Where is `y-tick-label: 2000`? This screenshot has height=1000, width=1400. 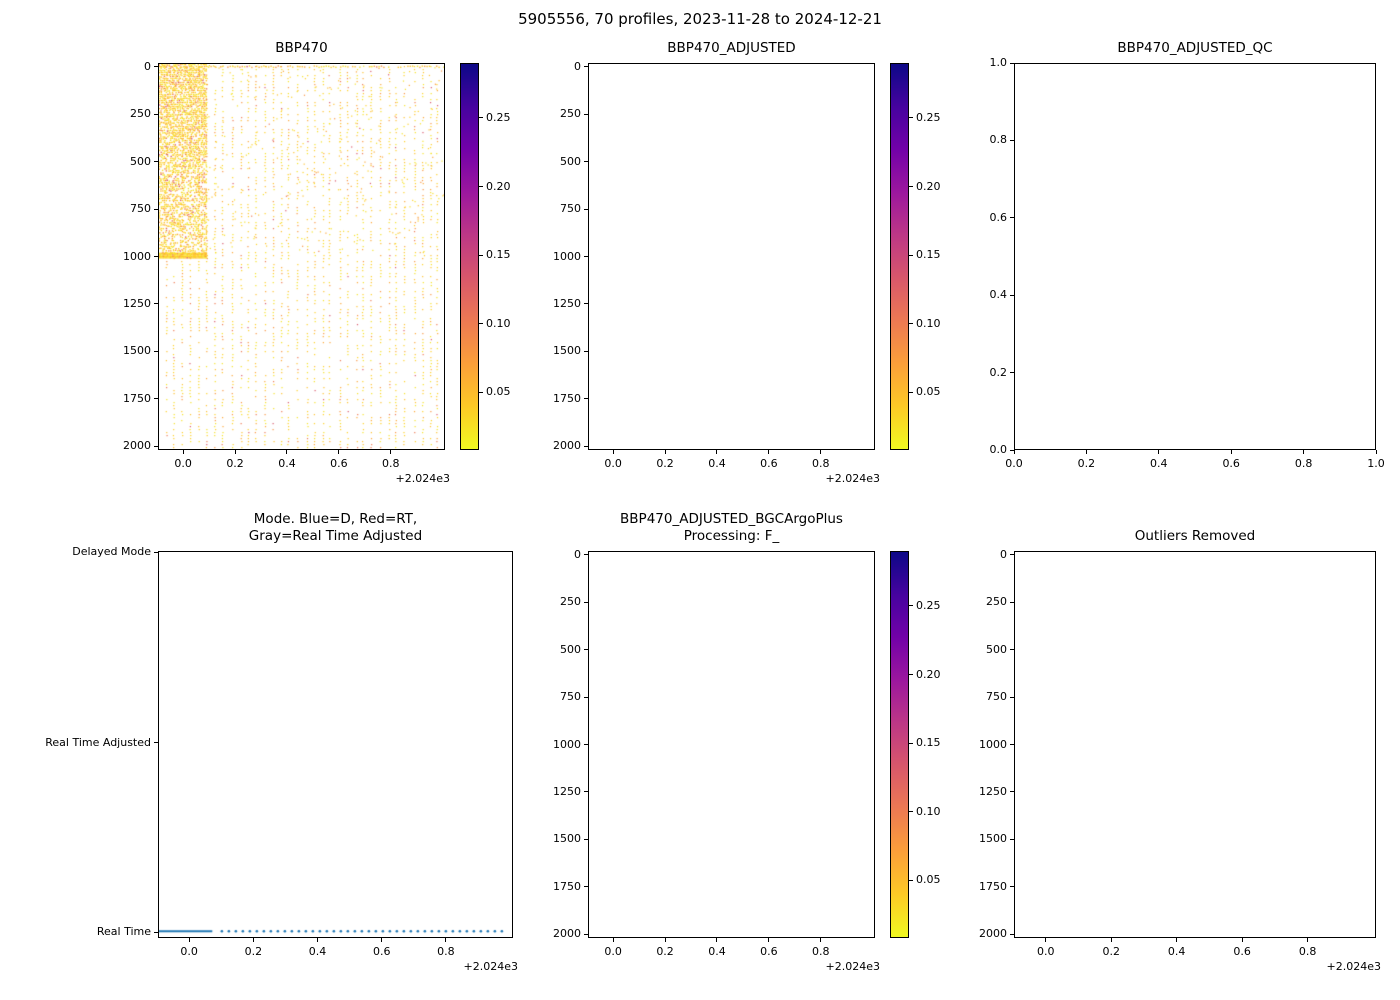
y-tick-label: 2000 is located at coordinates (567, 446).